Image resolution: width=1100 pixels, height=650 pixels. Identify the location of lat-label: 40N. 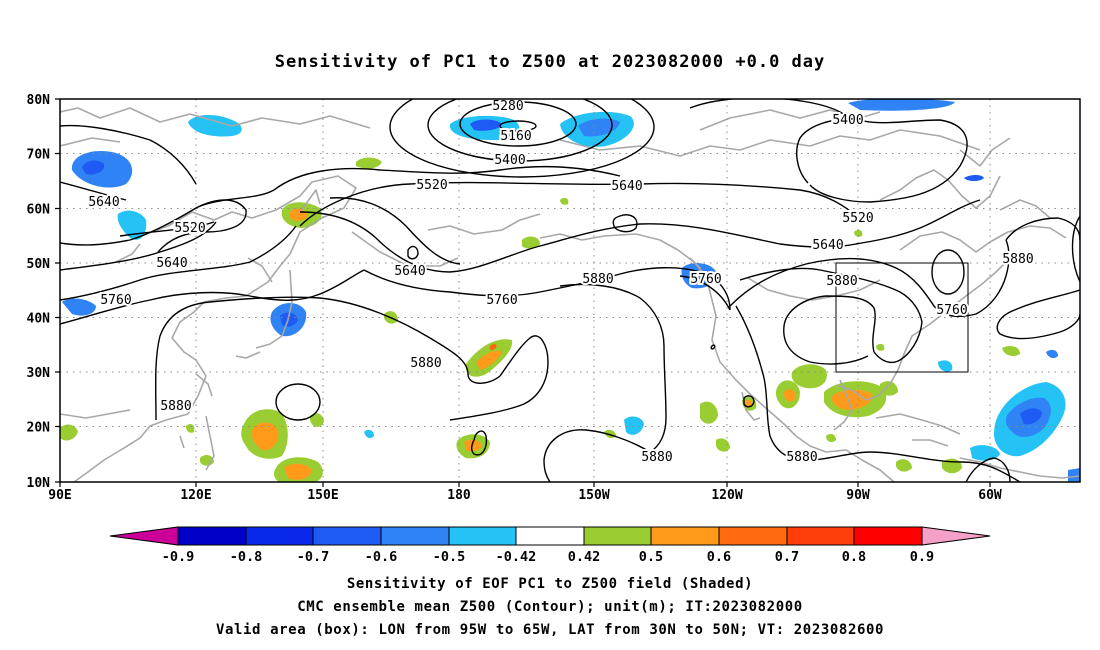
(39, 319).